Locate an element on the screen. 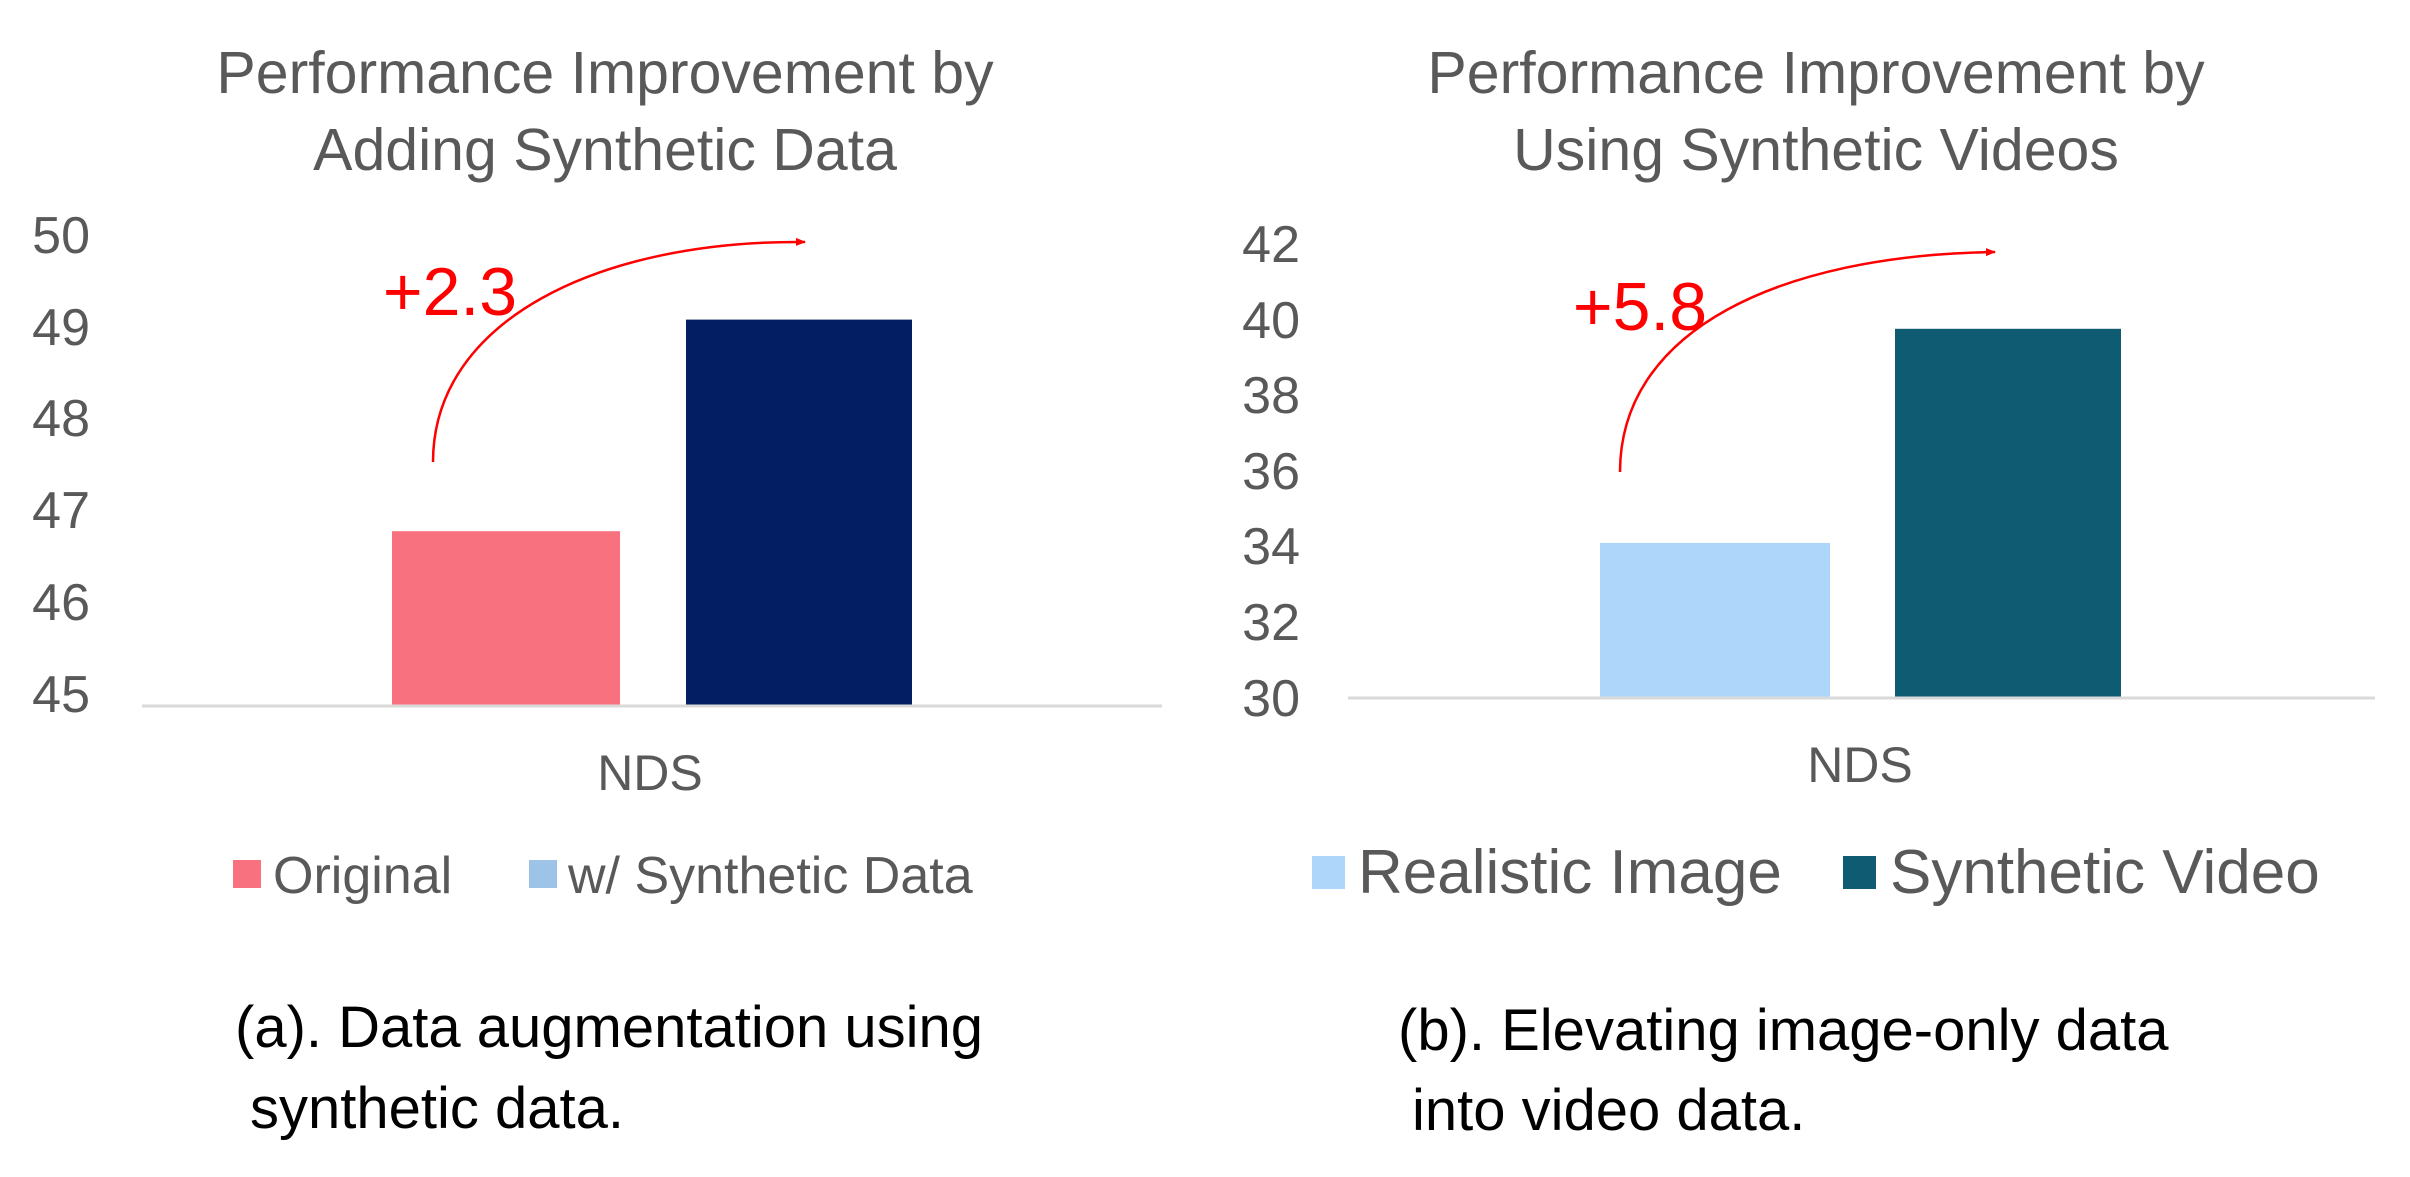  chart-b-caption-line-2: into video data. is located at coordinates (1608, 1110).